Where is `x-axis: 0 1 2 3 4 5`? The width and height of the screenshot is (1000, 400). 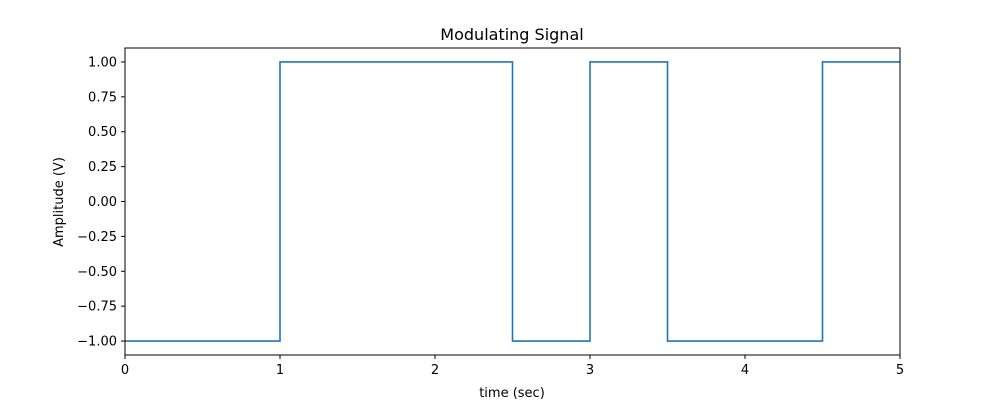 x-axis: 0 1 2 3 4 5 is located at coordinates (512, 366).